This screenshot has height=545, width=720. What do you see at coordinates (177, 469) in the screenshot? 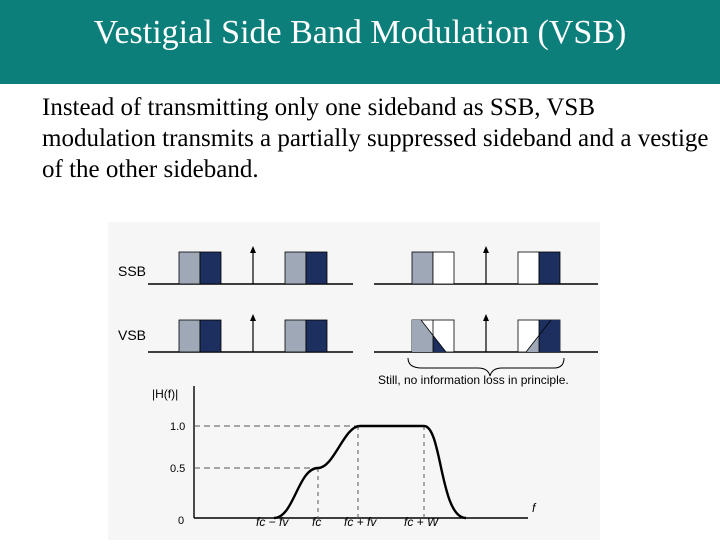
I see `hf-y-tick-half: 0.5` at bounding box center [177, 469].